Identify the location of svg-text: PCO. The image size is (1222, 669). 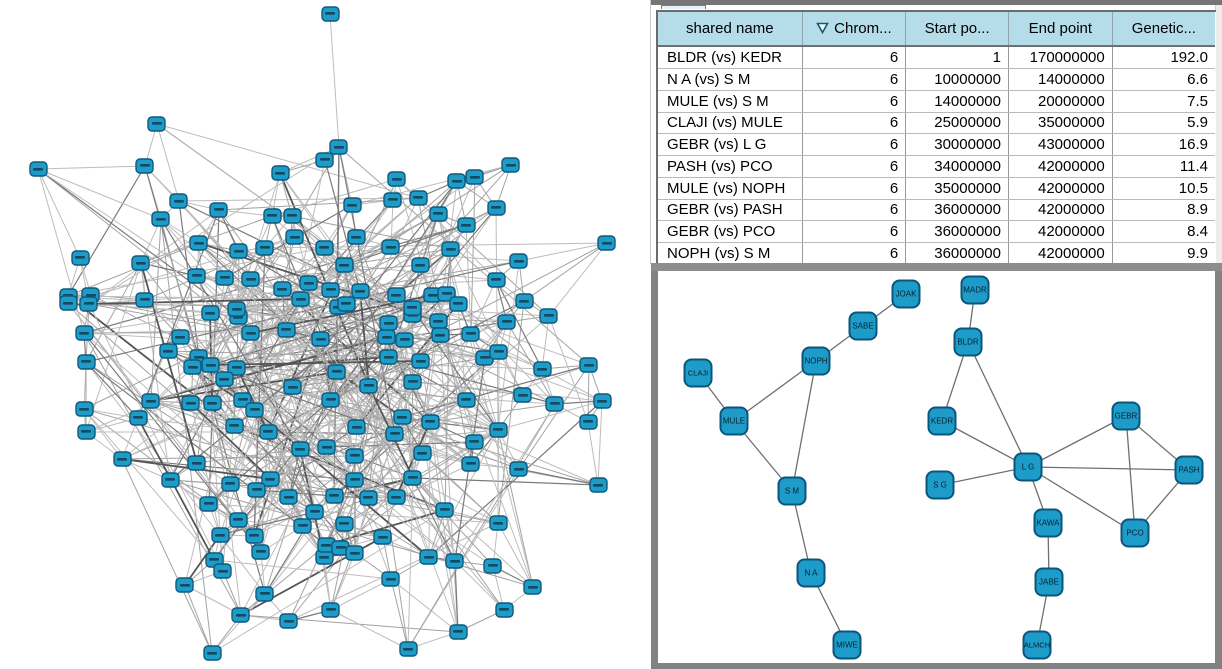
(1134, 533).